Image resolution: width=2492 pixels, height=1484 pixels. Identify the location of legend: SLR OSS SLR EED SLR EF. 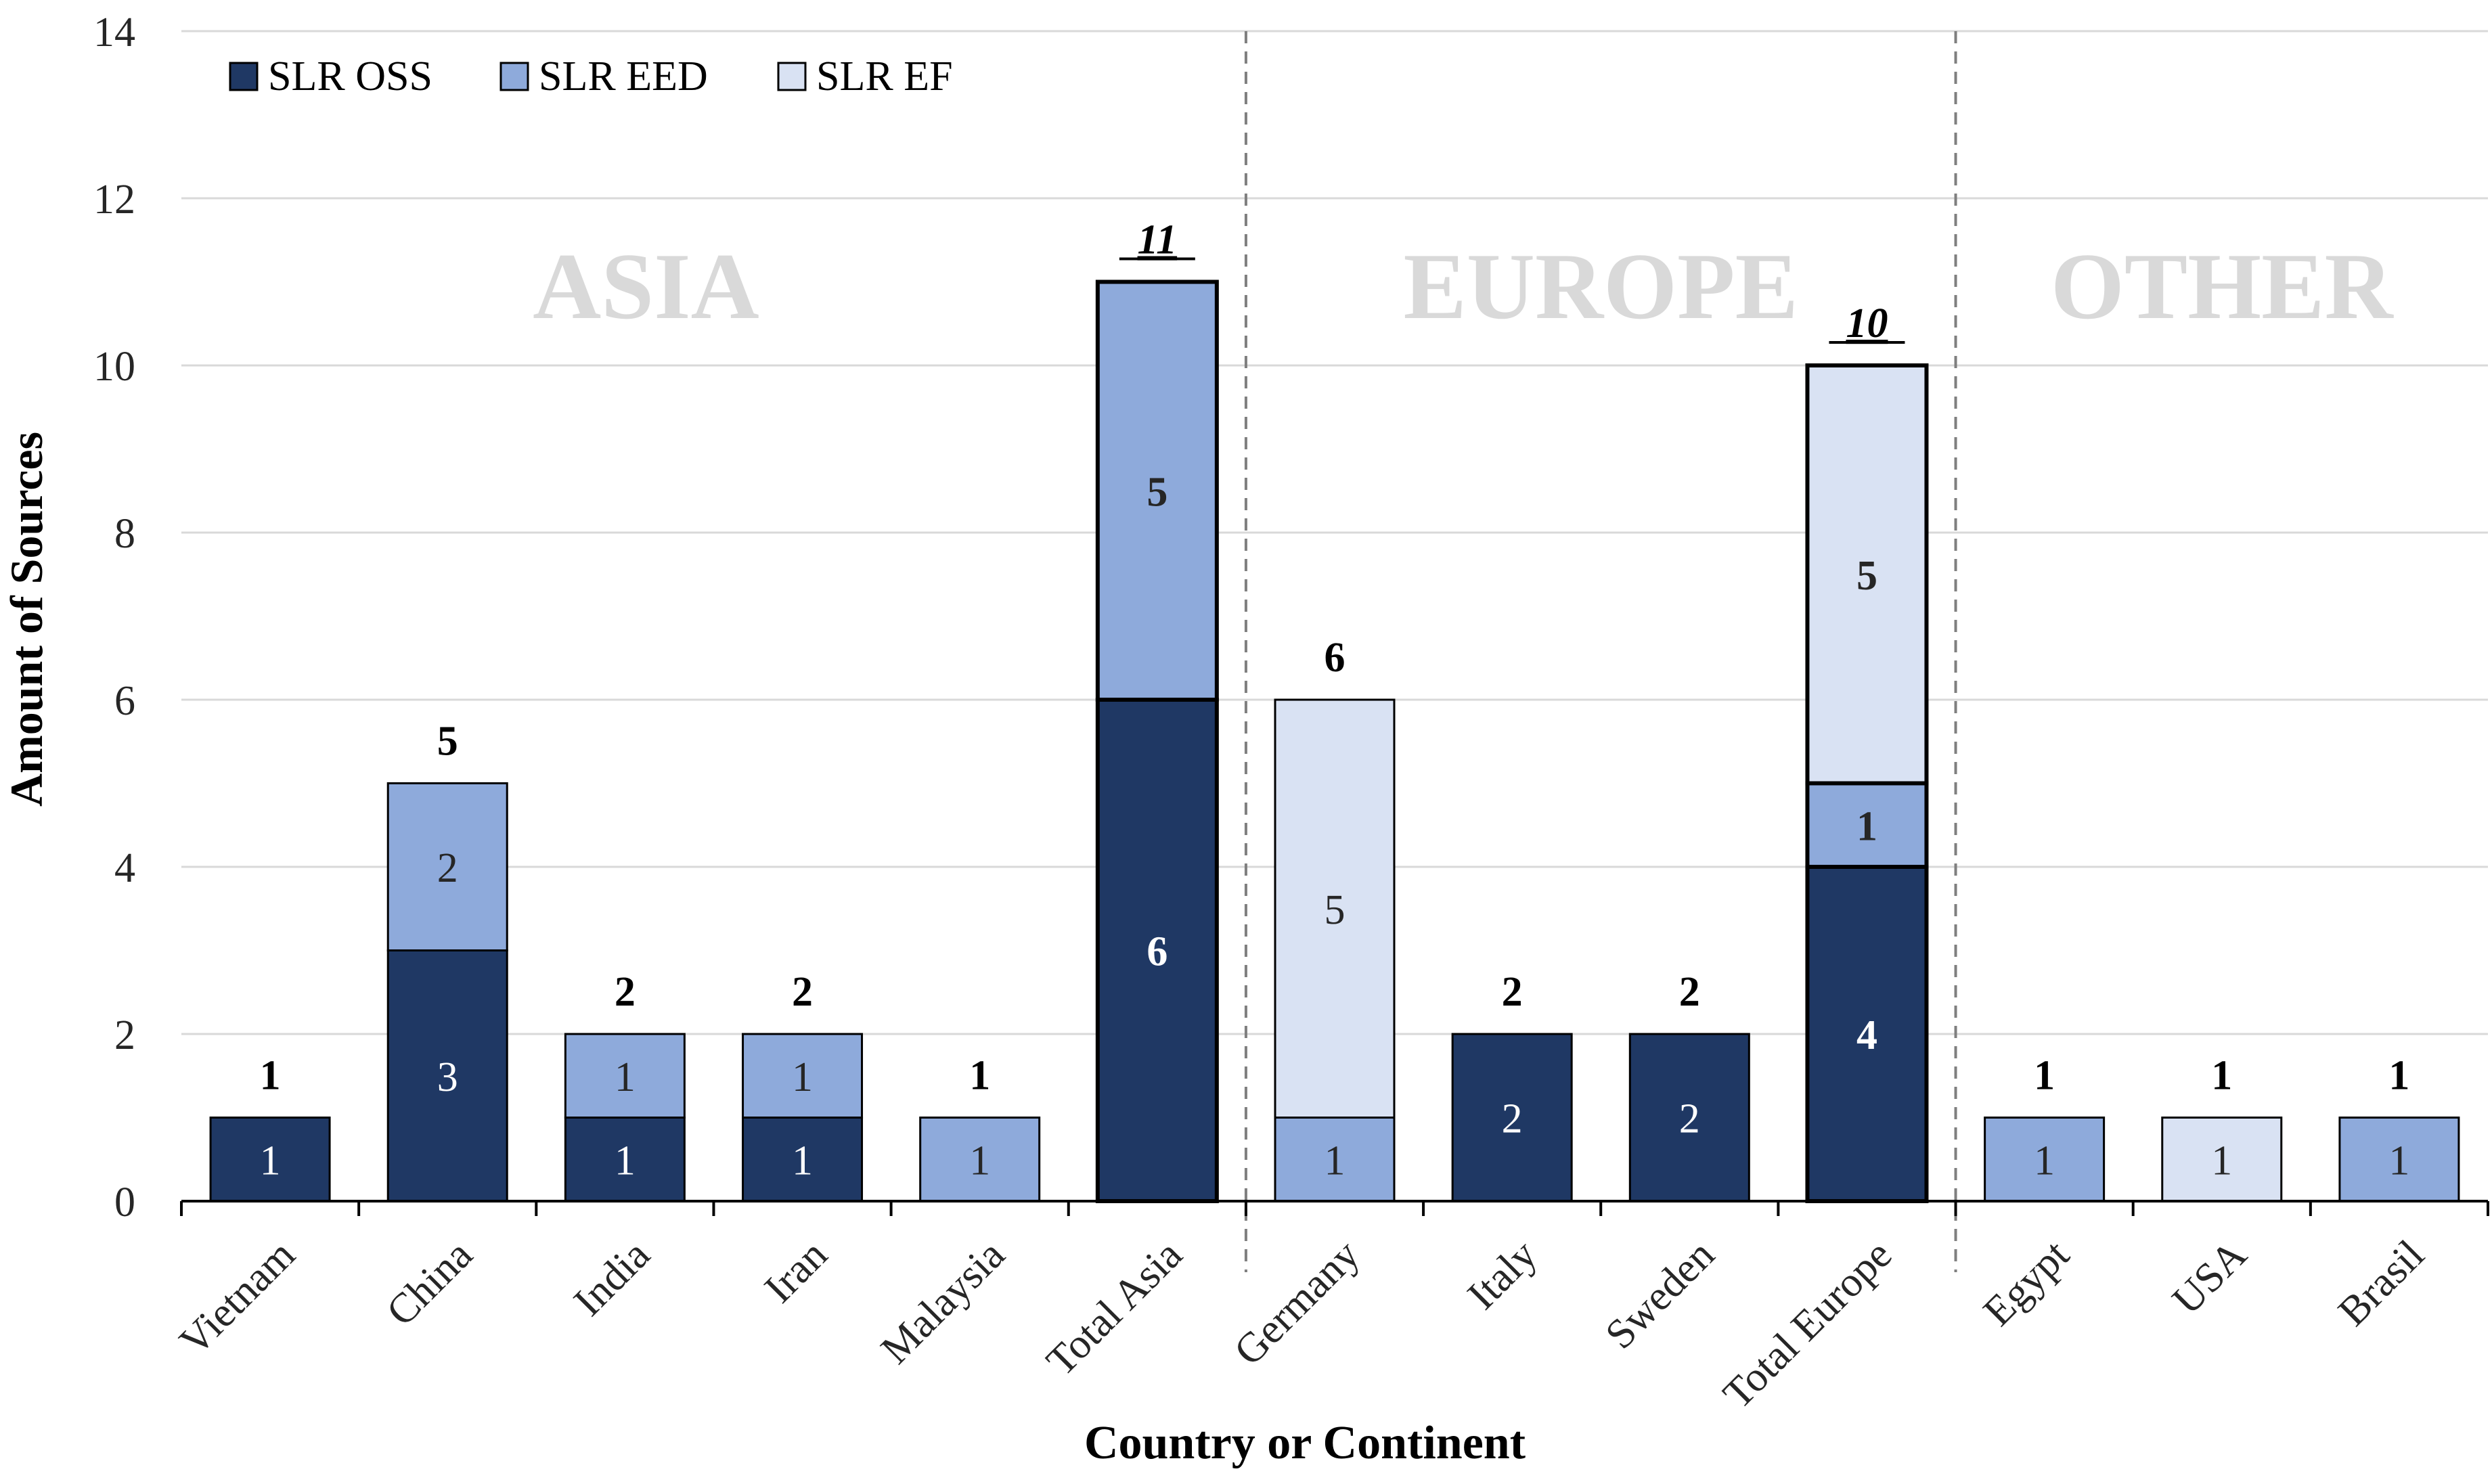
(591, 76).